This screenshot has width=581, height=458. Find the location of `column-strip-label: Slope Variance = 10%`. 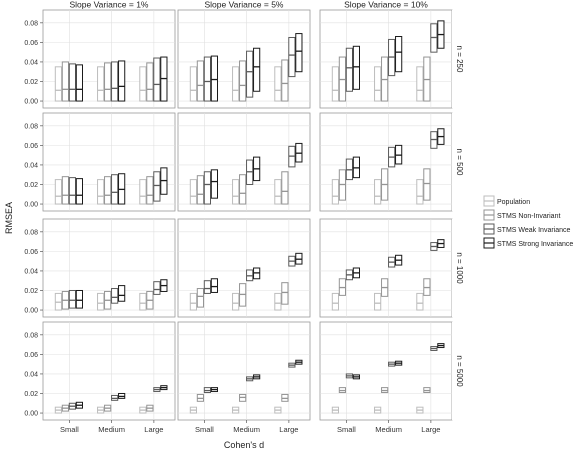

column-strip-label: Slope Variance = 10% is located at coordinates (386, 5).